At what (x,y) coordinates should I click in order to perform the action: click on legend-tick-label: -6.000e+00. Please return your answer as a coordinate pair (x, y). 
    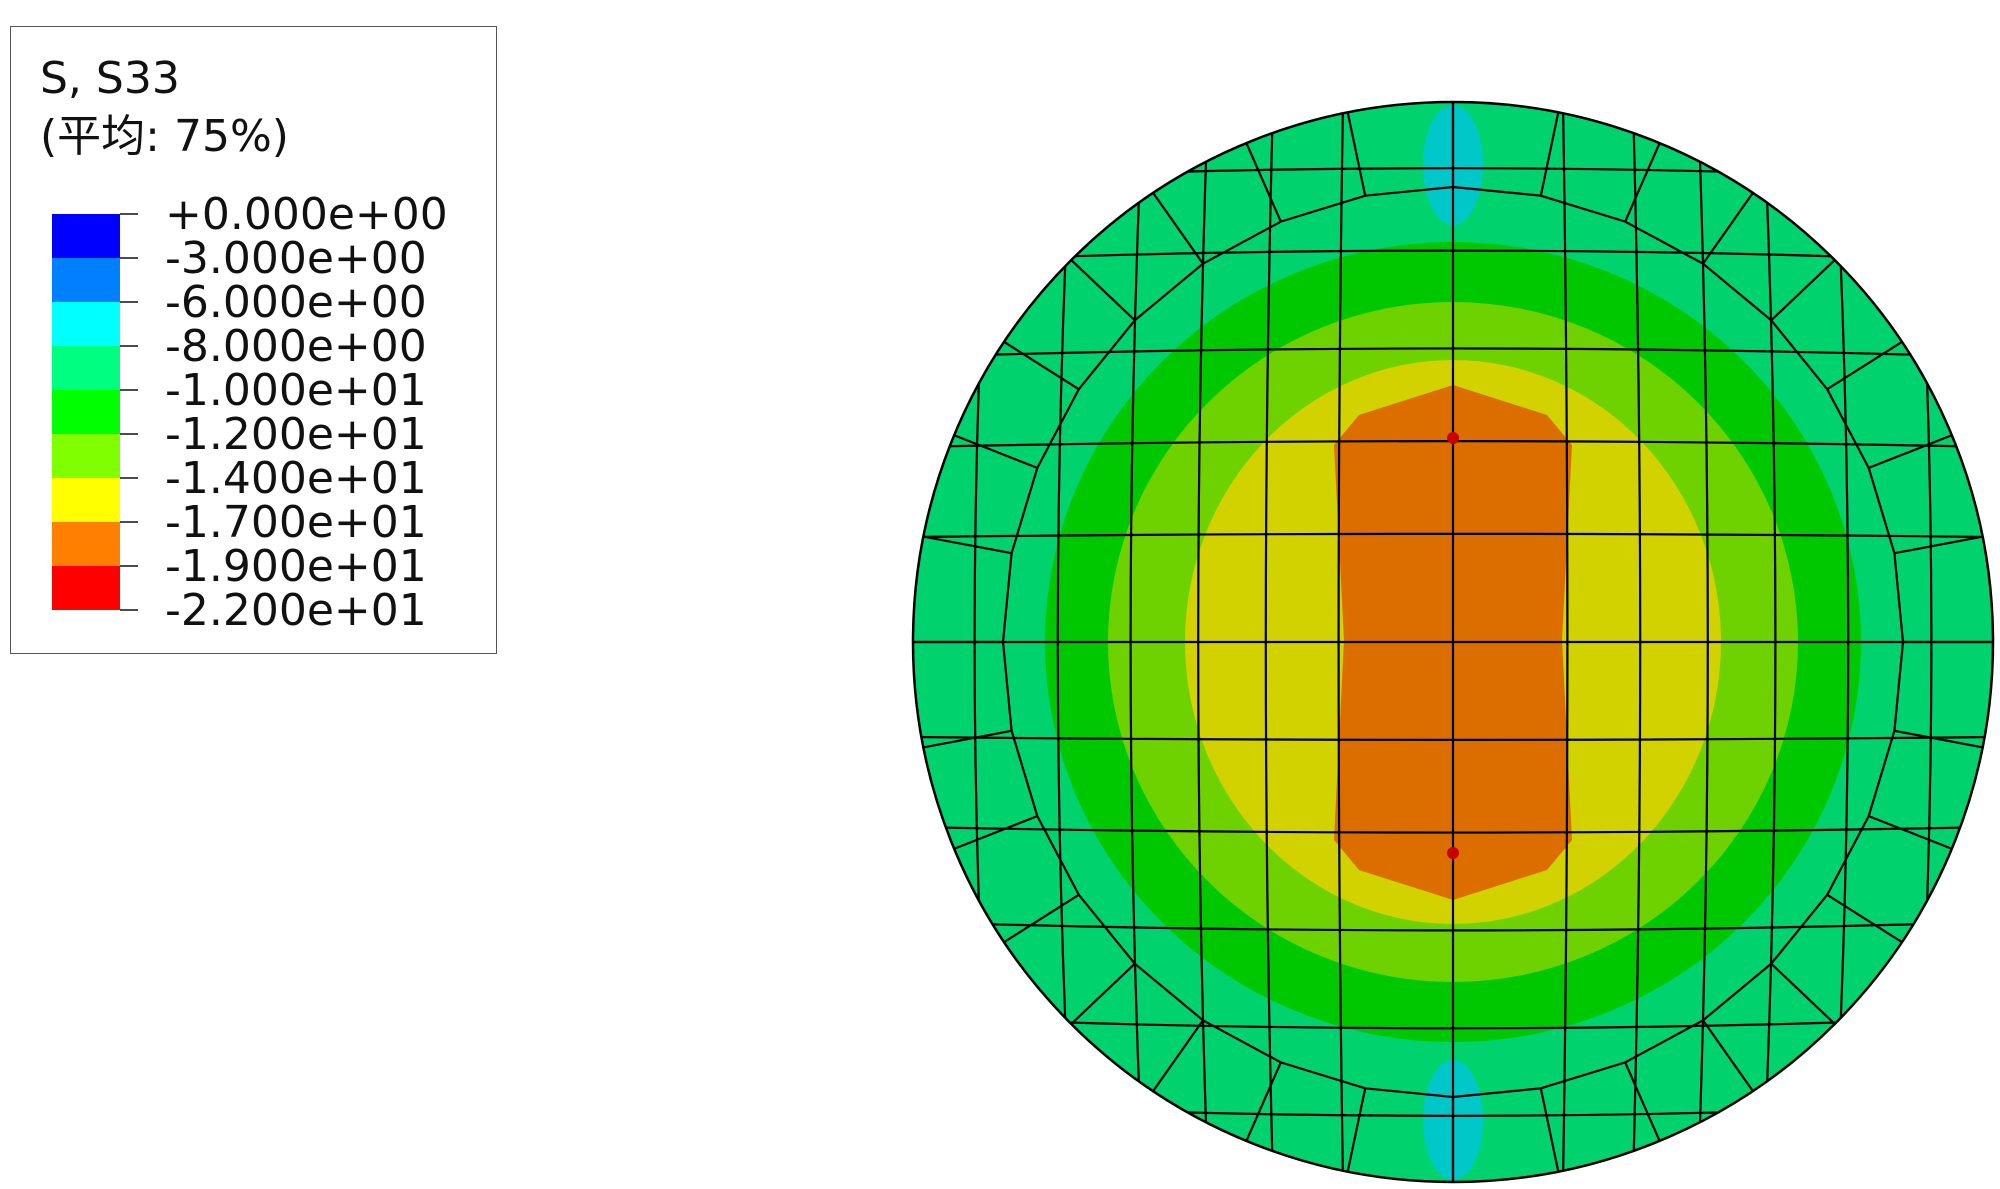
    Looking at the image, I should click on (296, 302).